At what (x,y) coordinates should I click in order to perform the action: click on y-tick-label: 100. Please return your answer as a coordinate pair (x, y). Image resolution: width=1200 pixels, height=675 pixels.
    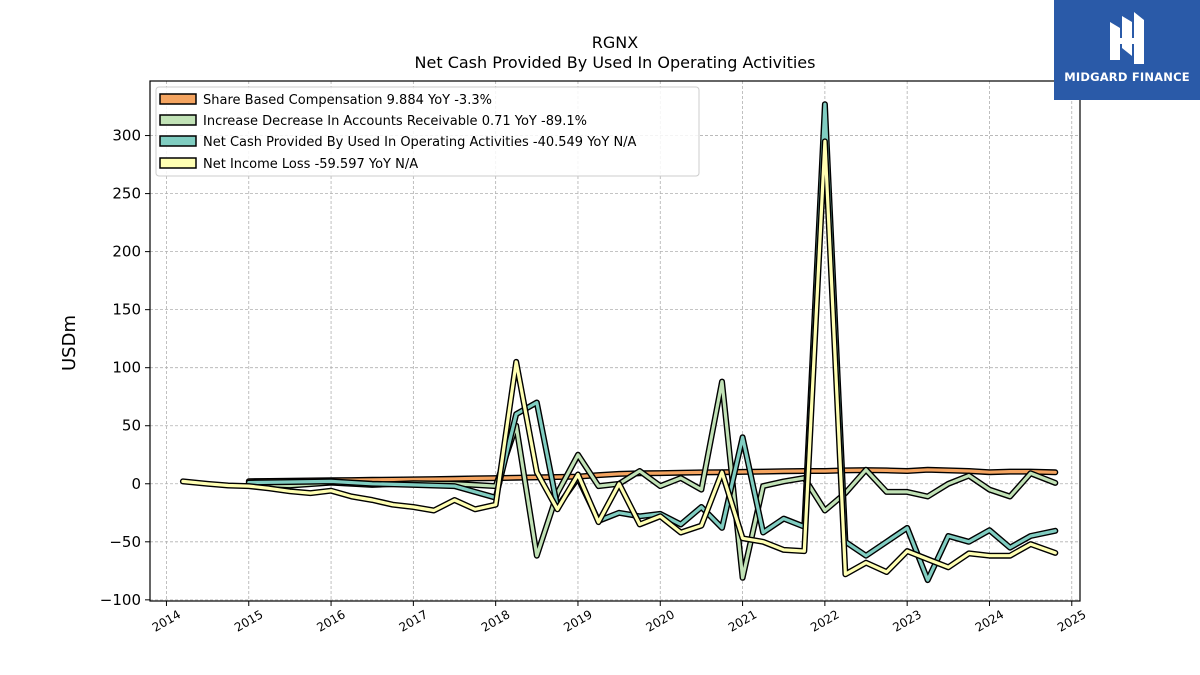
    Looking at the image, I should click on (126, 368).